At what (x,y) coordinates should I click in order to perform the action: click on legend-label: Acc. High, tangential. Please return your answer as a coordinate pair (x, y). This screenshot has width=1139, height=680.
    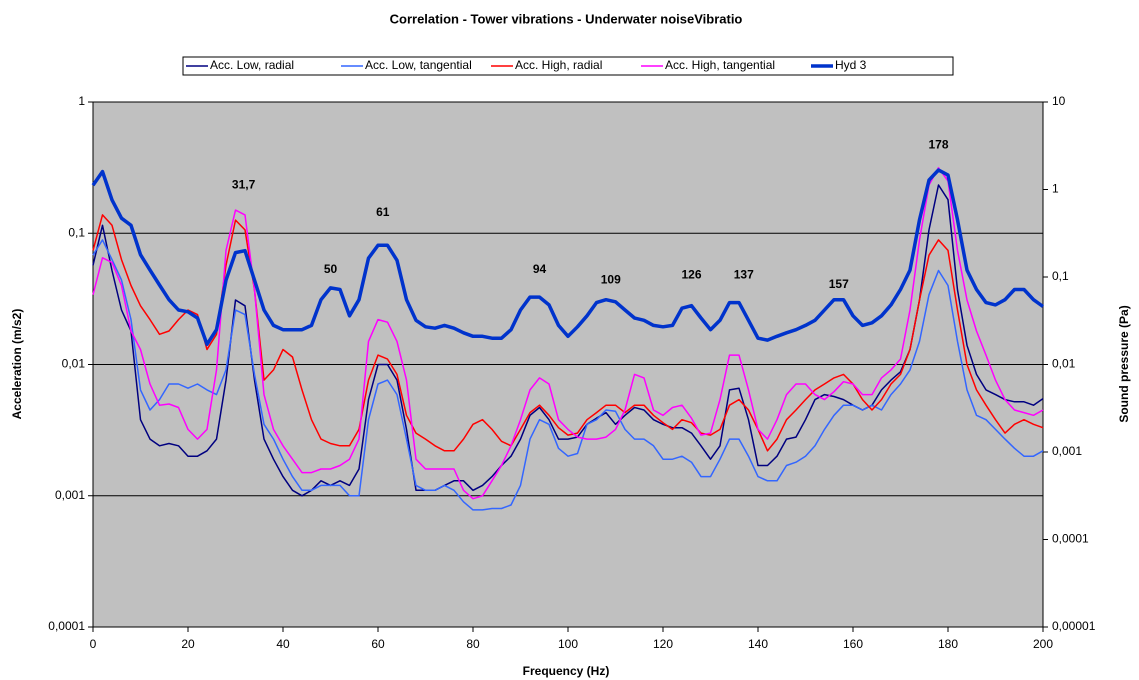
    Looking at the image, I should click on (720, 65).